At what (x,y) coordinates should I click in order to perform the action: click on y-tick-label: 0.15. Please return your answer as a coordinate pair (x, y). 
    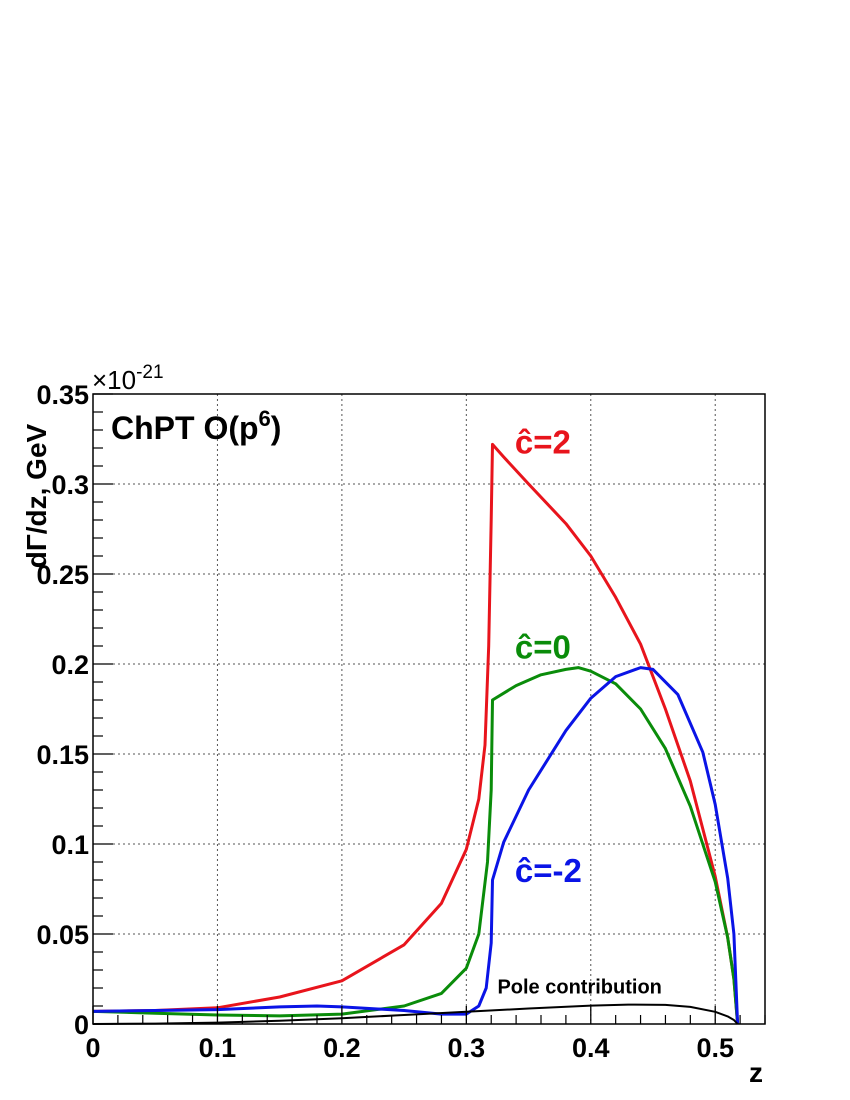
    Looking at the image, I should click on (62, 755).